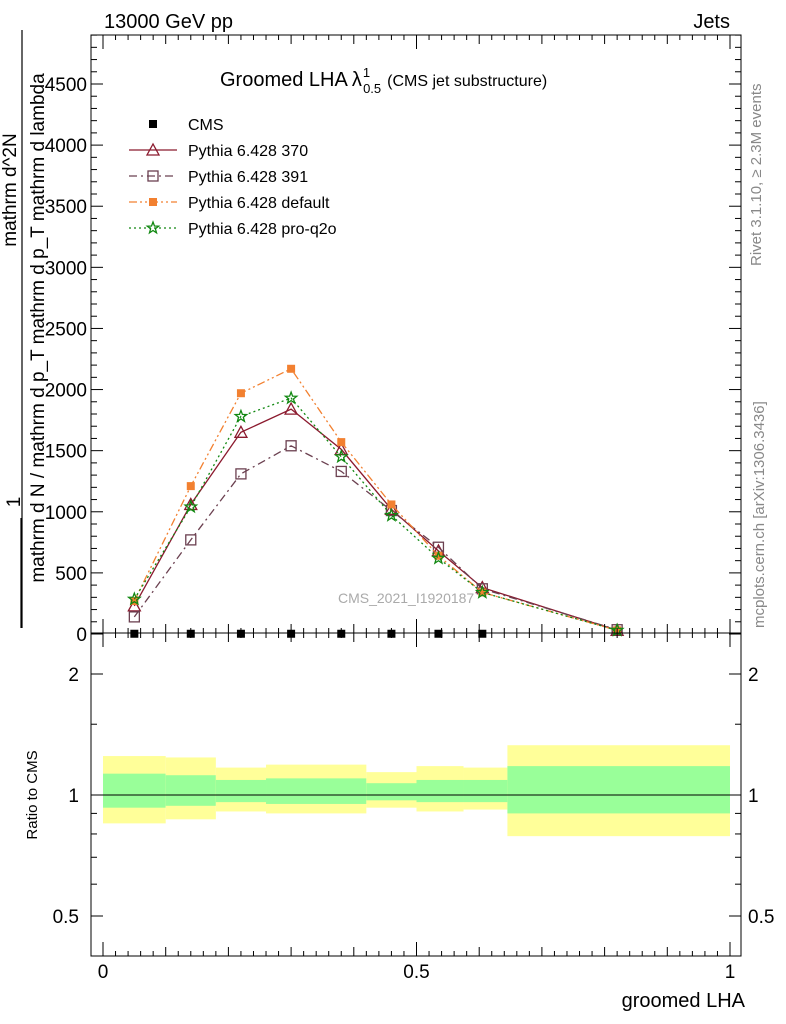 The image size is (786, 1024). I want to click on legend-entry: CMS, so click(186, 125).